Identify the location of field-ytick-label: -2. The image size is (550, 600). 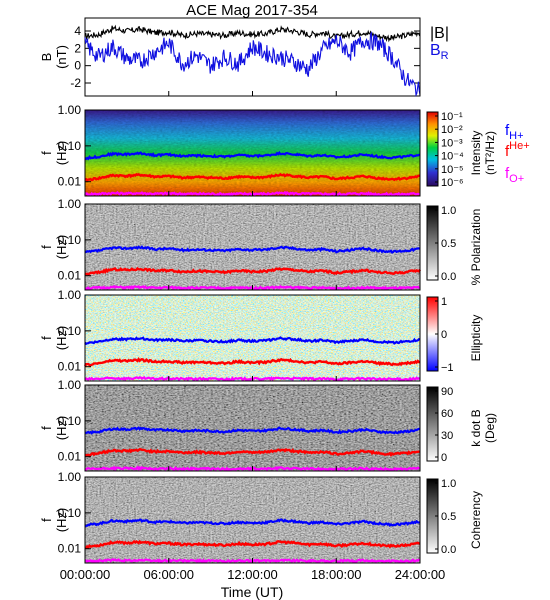
(75, 83).